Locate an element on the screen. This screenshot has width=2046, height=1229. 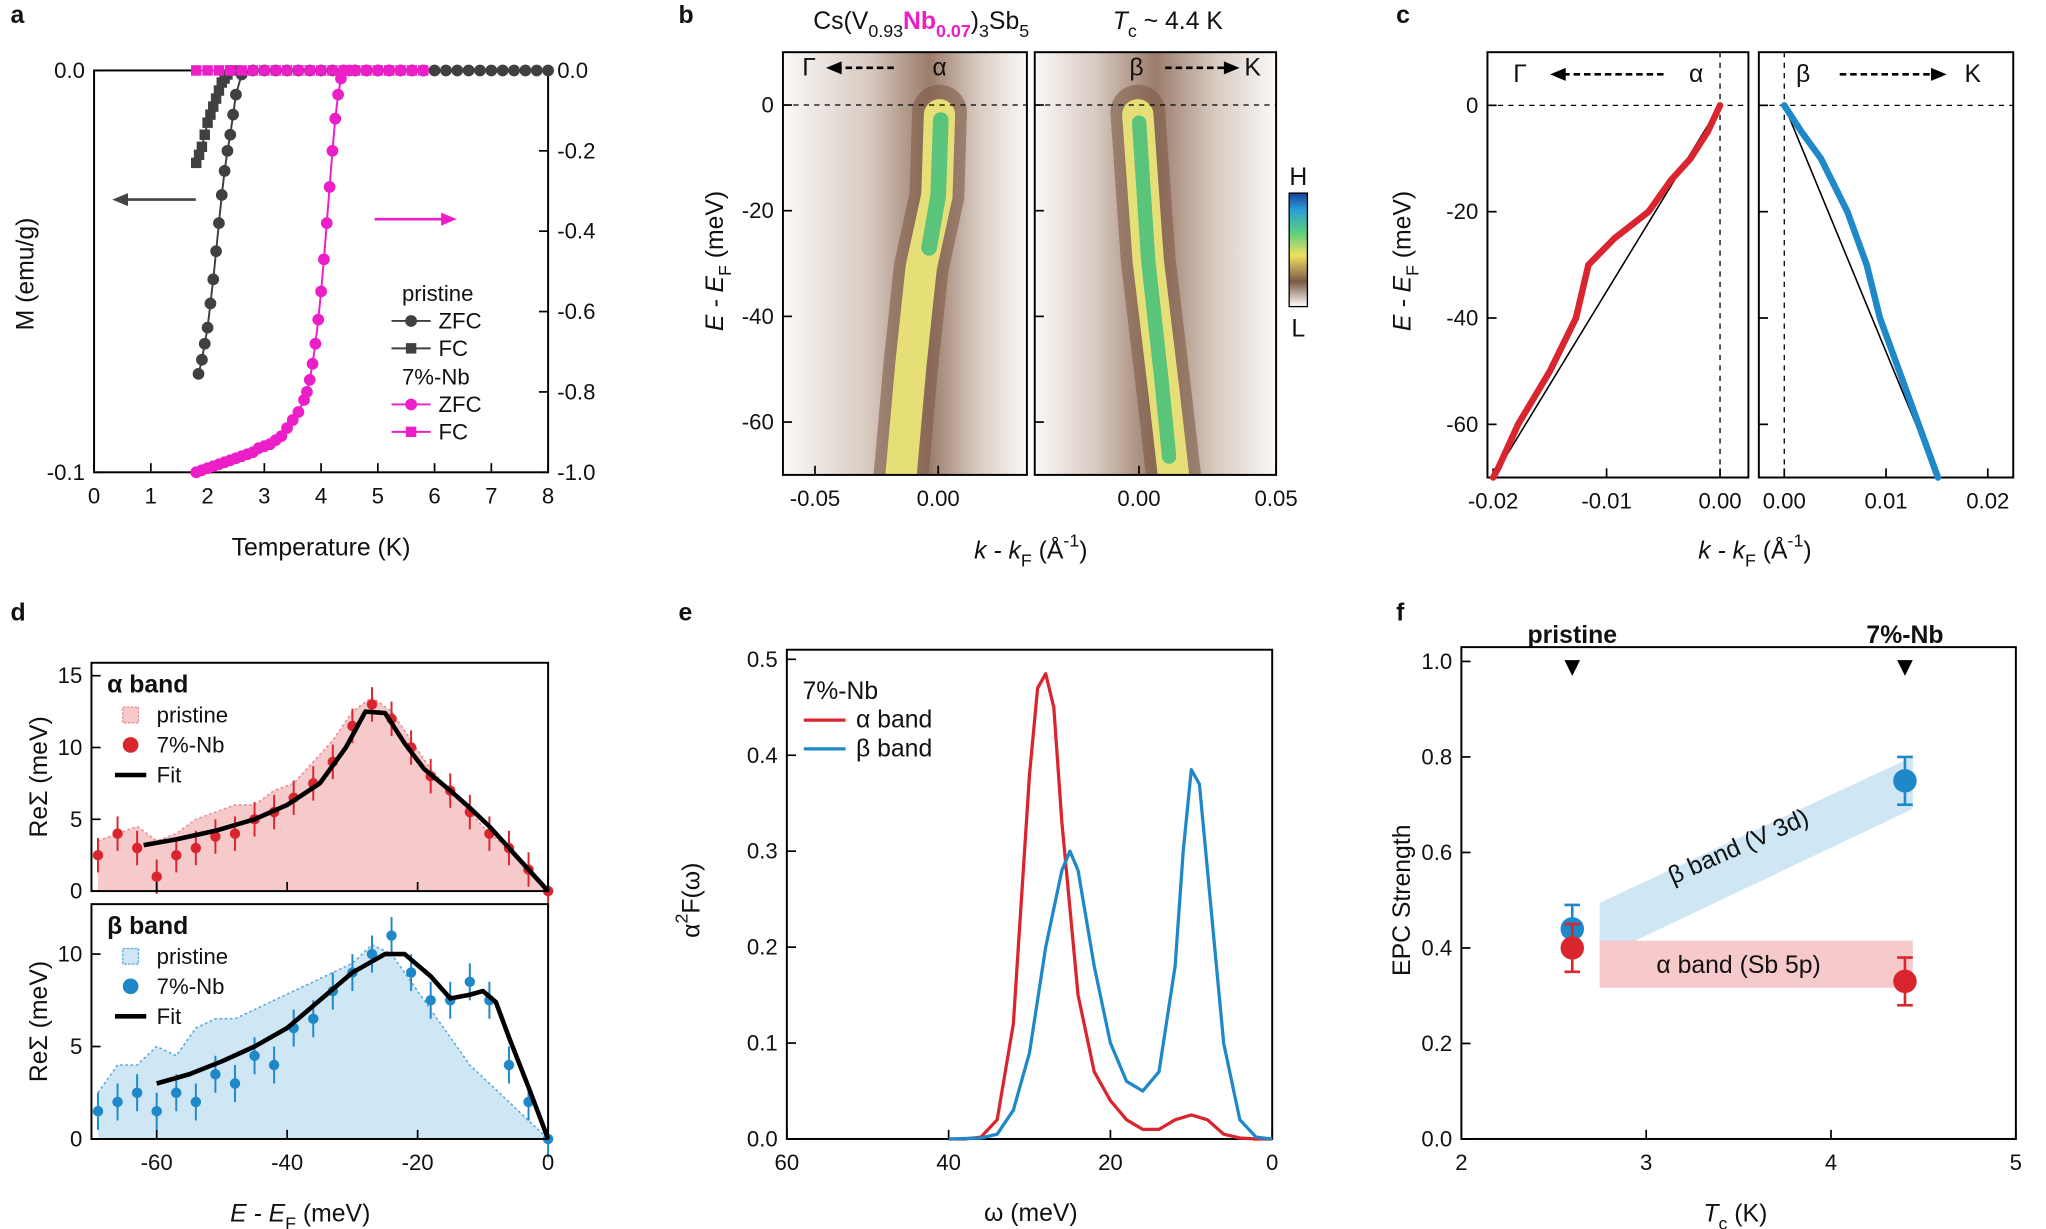
x-tick-label: -60 is located at coordinates (157, 1162).